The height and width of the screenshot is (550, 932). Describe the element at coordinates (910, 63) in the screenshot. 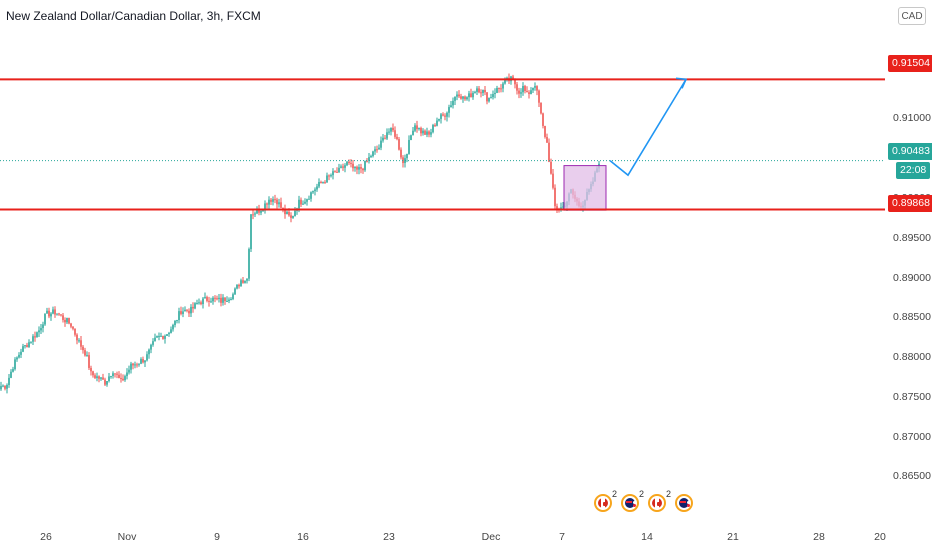

I see `resistance-price-tag: 0.91504` at that location.